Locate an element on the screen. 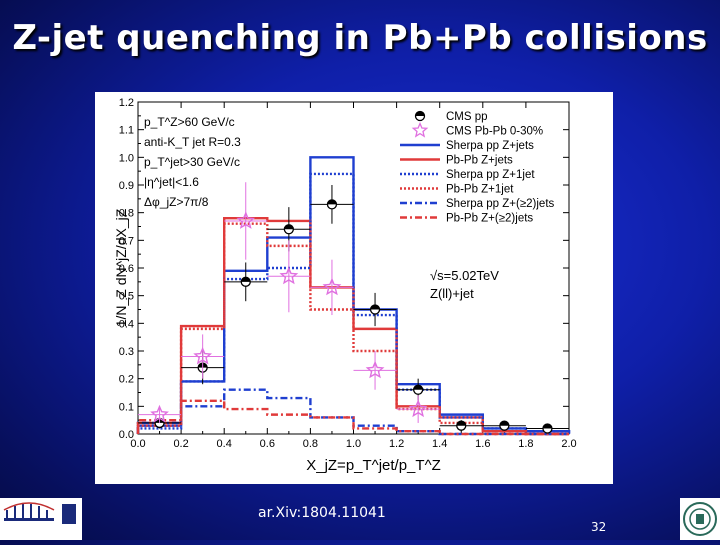  energy-label: √s=5.02TeV is located at coordinates (464, 275).